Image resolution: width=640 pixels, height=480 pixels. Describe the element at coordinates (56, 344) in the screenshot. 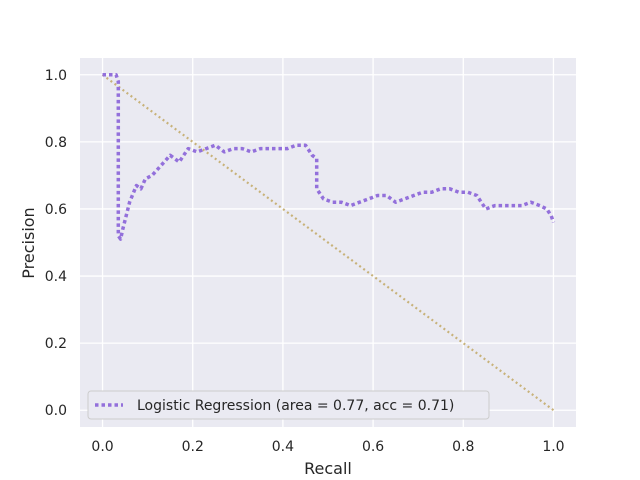

I see `y-tick-label: 0.2` at that location.